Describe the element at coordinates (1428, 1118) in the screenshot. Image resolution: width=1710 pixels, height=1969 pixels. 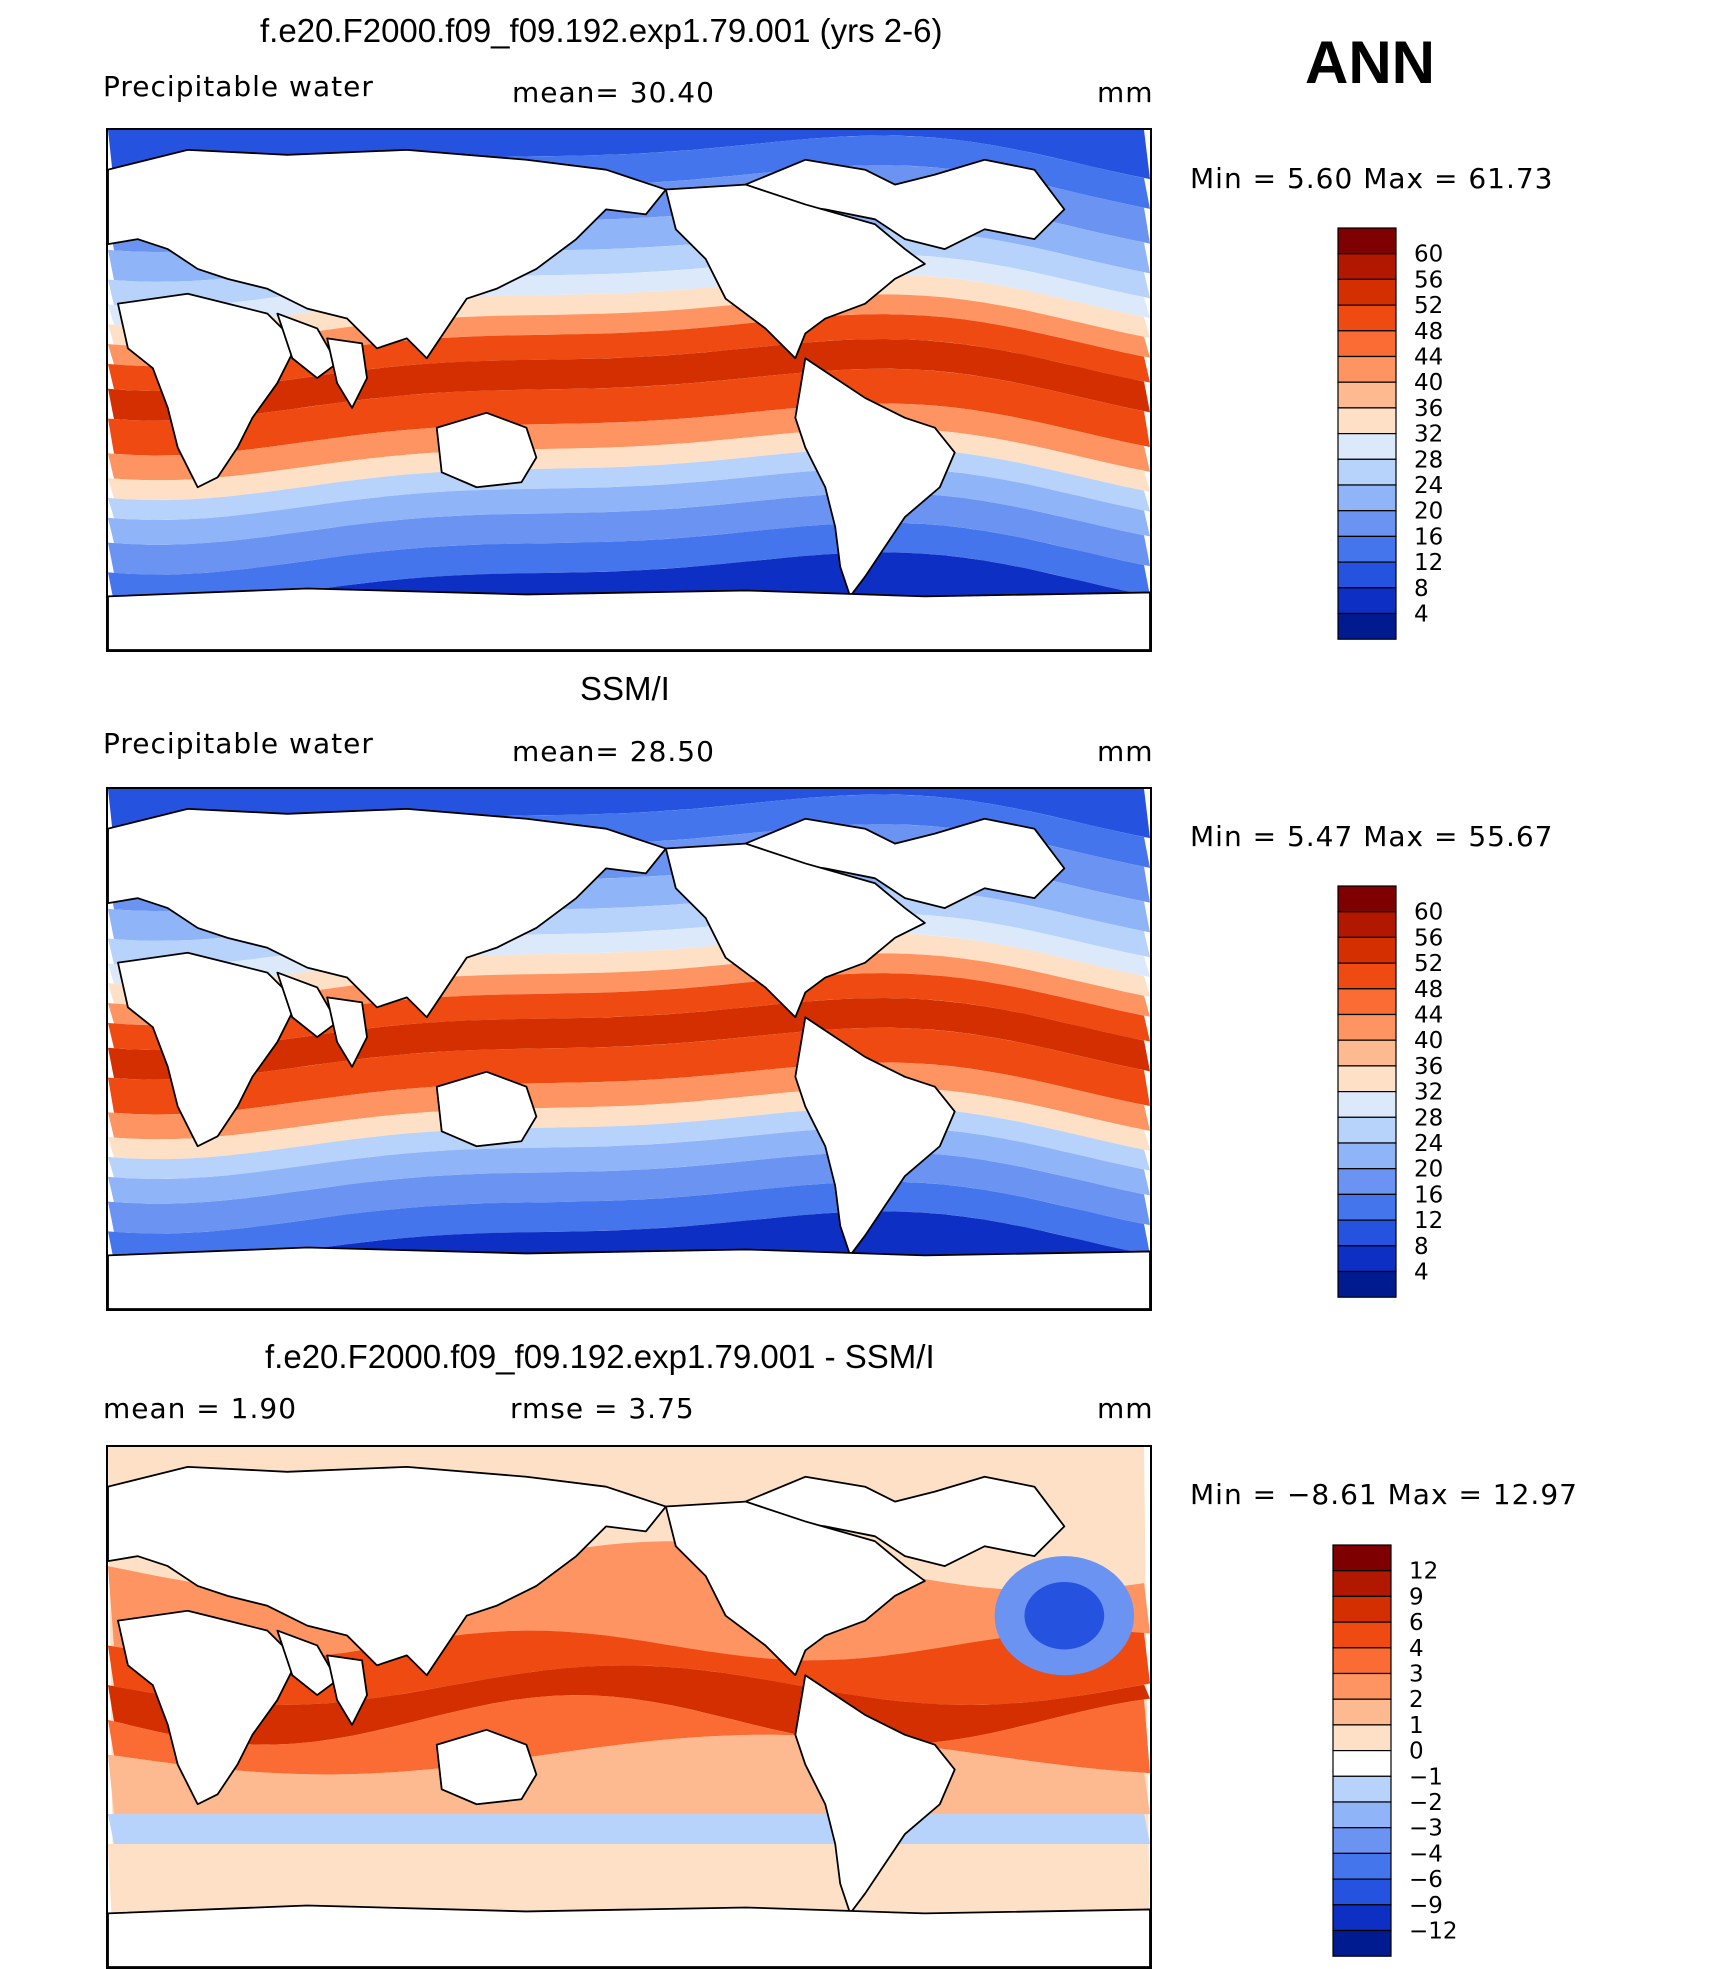
I see `colorbar-level-label: 28` at that location.